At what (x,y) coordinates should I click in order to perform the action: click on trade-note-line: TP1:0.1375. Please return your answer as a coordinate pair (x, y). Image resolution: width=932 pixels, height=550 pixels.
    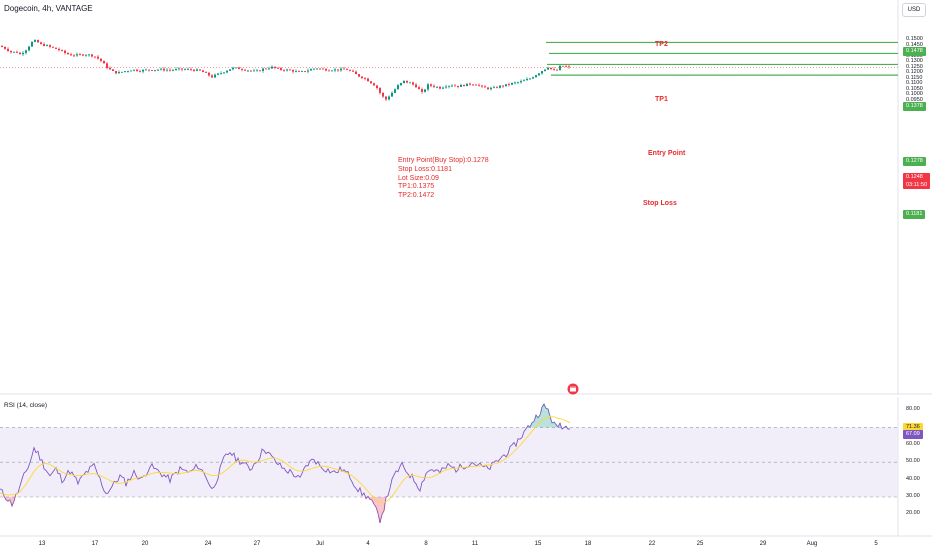
    Looking at the image, I should click on (416, 187).